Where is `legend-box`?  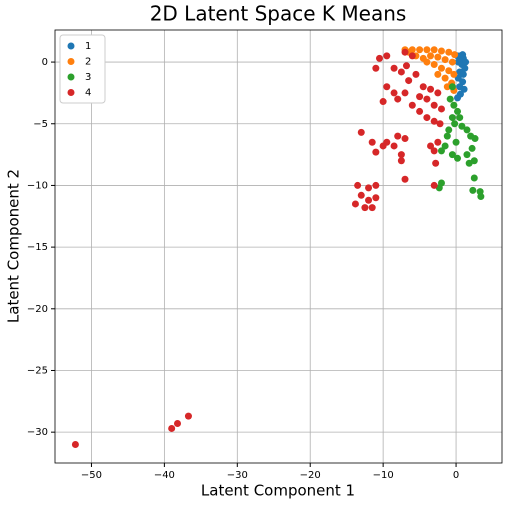
legend-box is located at coordinates (82, 69).